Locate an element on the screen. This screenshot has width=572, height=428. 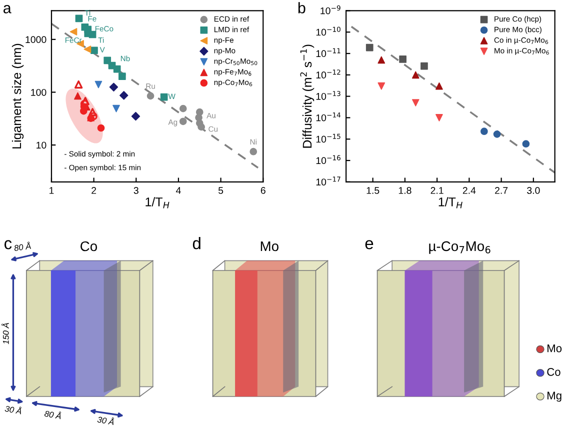
y-tick-label: 10$^{−10}$ is located at coordinates (328, 31).